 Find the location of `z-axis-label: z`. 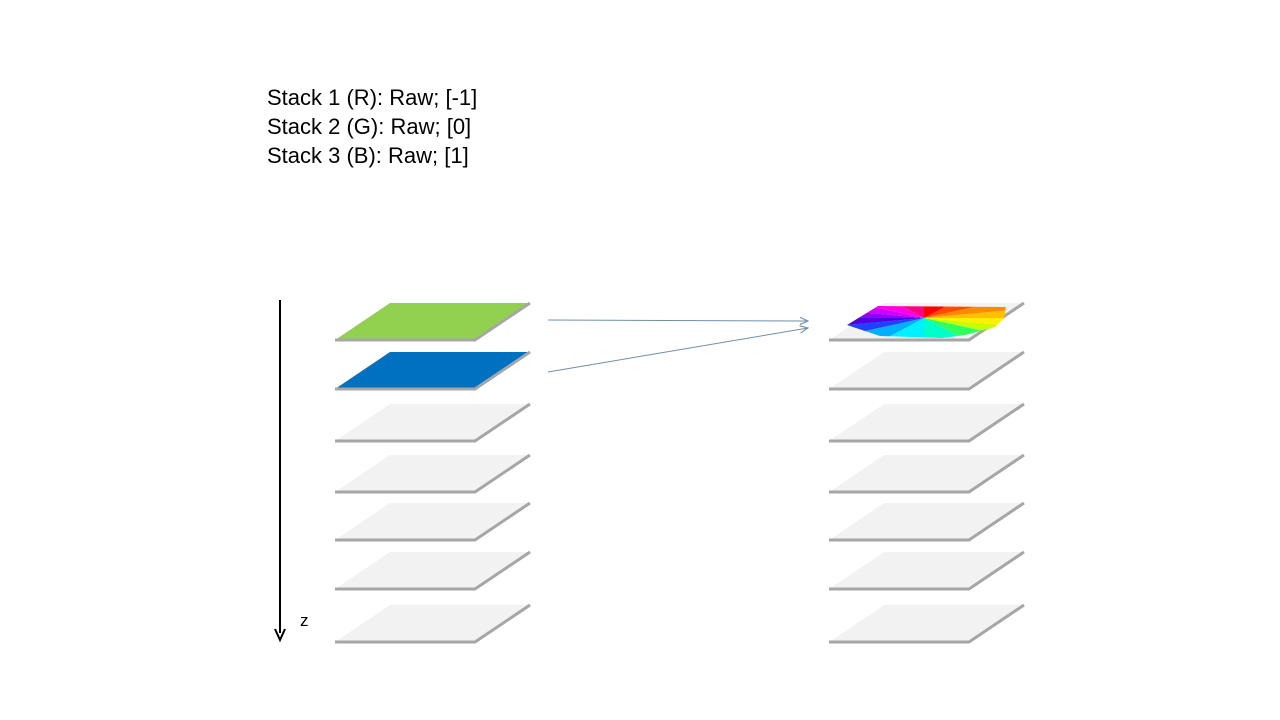

z-axis-label: z is located at coordinates (304, 620).